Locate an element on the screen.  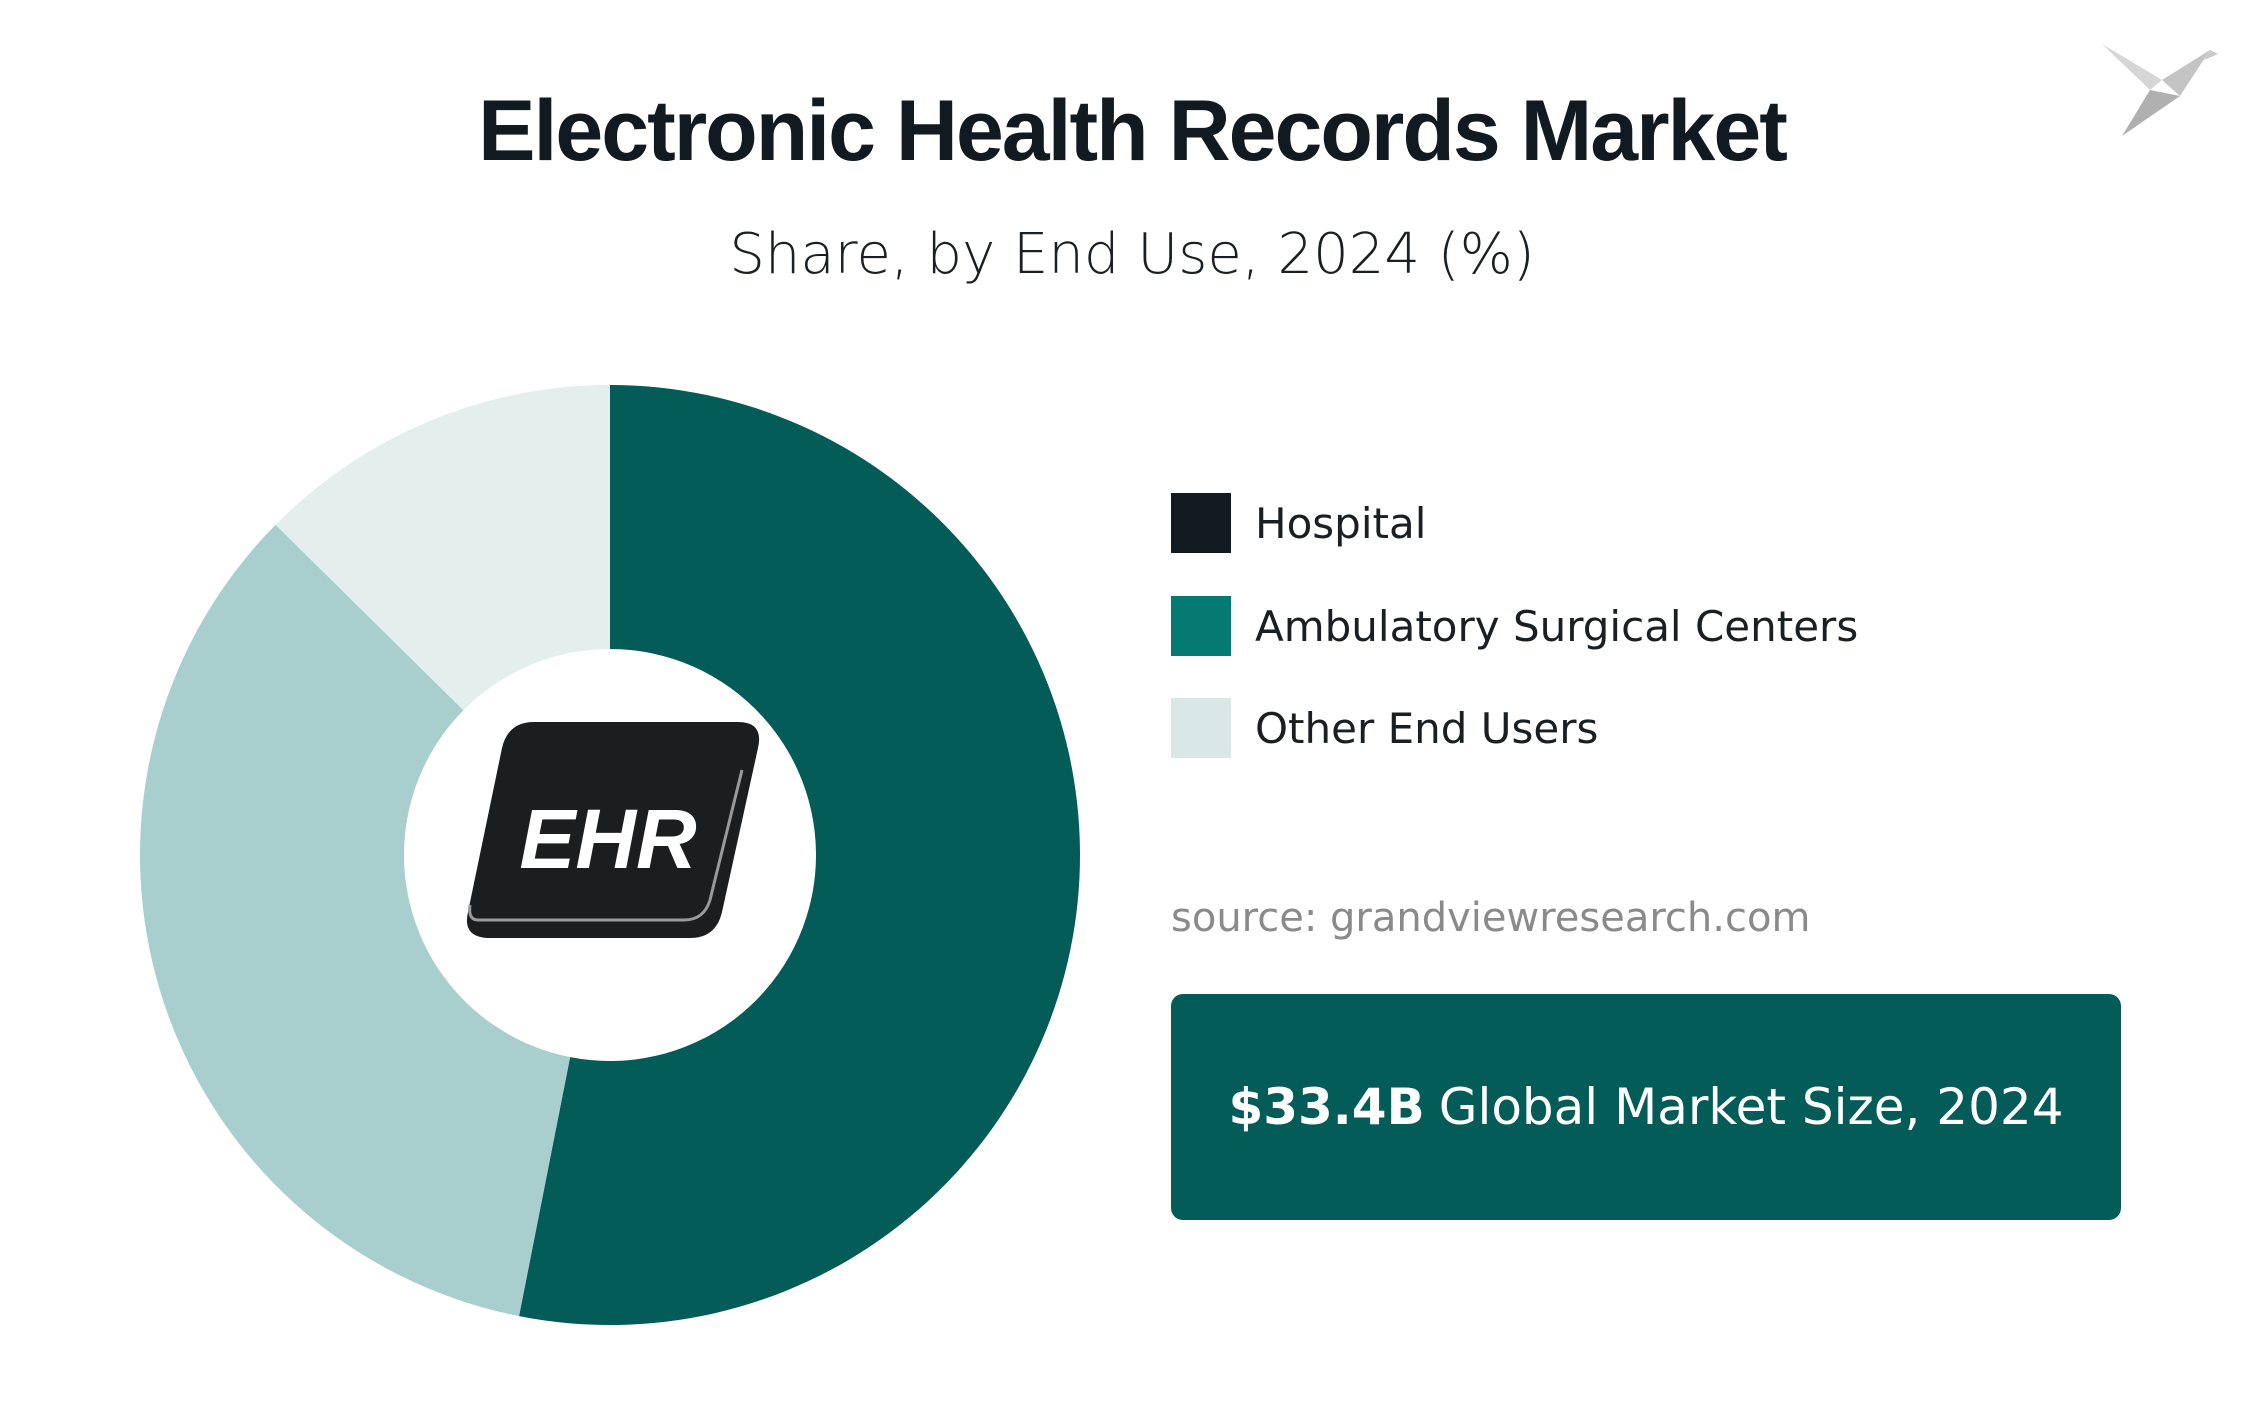
chart-title: Electronic Health Records Market is located at coordinates (1133, 131).